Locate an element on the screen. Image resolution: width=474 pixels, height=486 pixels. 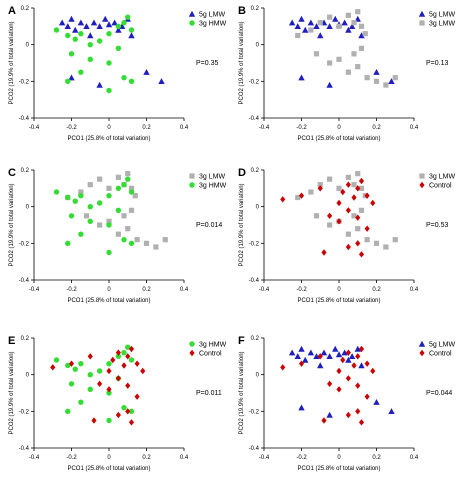
series-3g-lmw is located at coordinates (116, 210).